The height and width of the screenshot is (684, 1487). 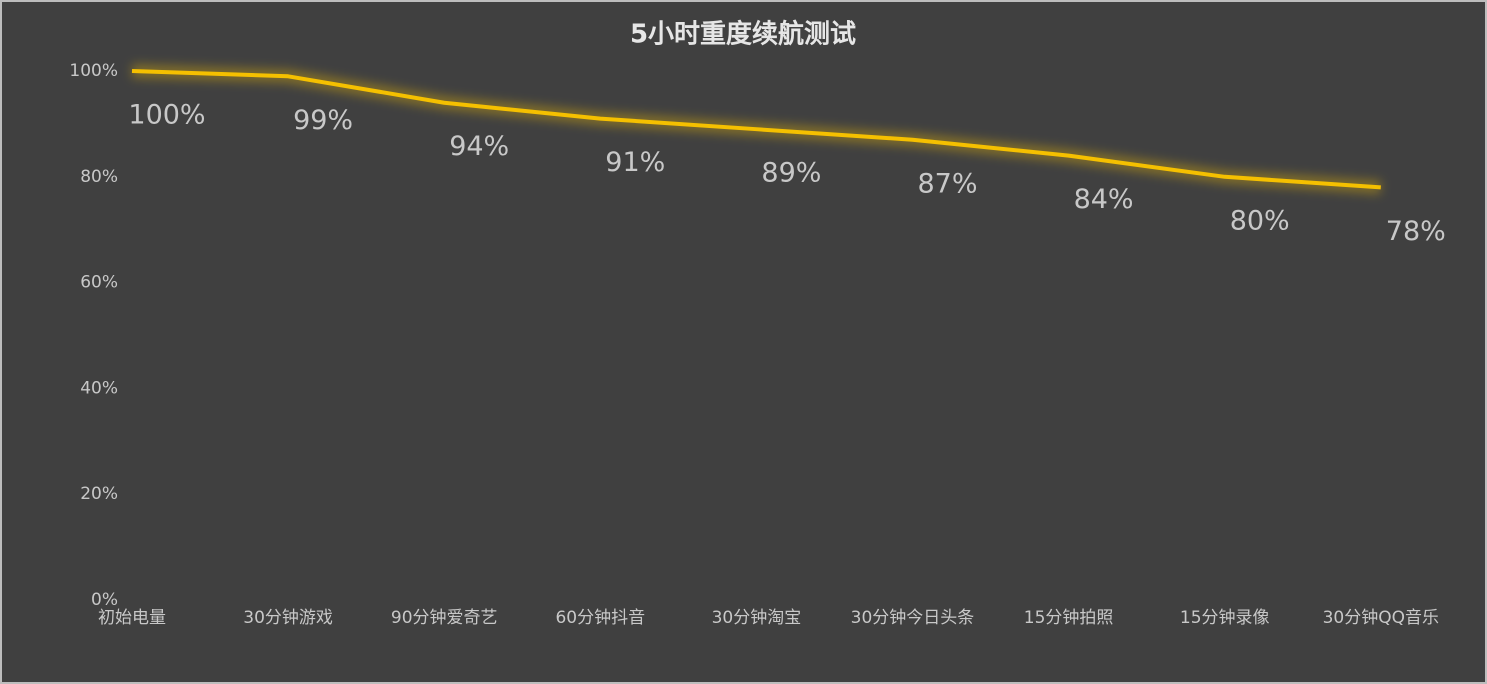 What do you see at coordinates (323, 120) in the screenshot?
I see `data-label: 99%` at bounding box center [323, 120].